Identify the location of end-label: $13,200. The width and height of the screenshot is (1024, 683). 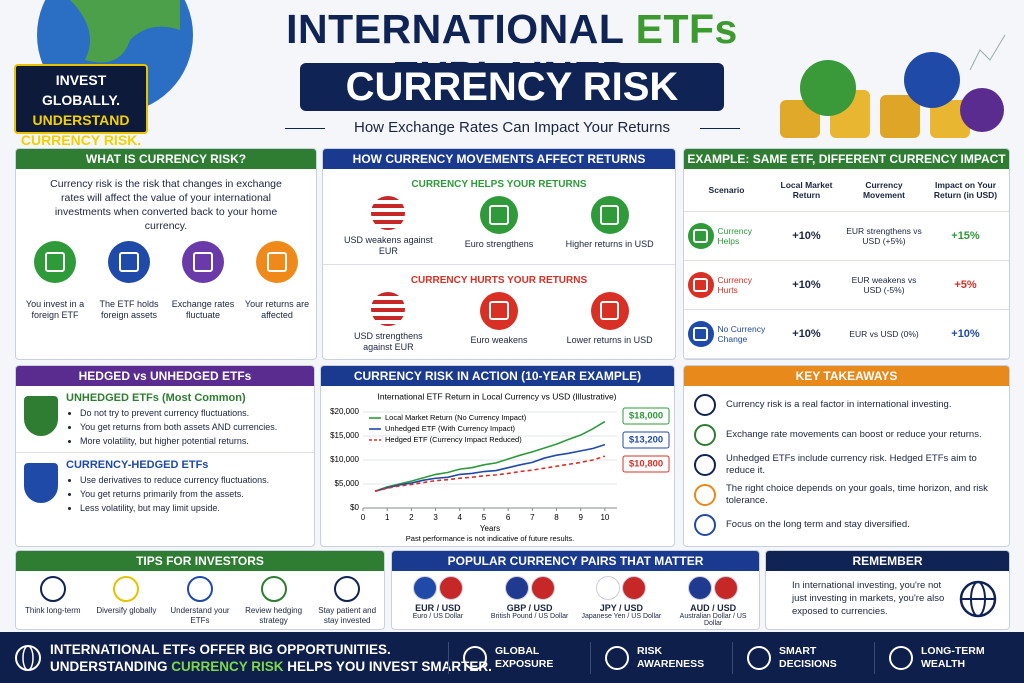
(646, 440).